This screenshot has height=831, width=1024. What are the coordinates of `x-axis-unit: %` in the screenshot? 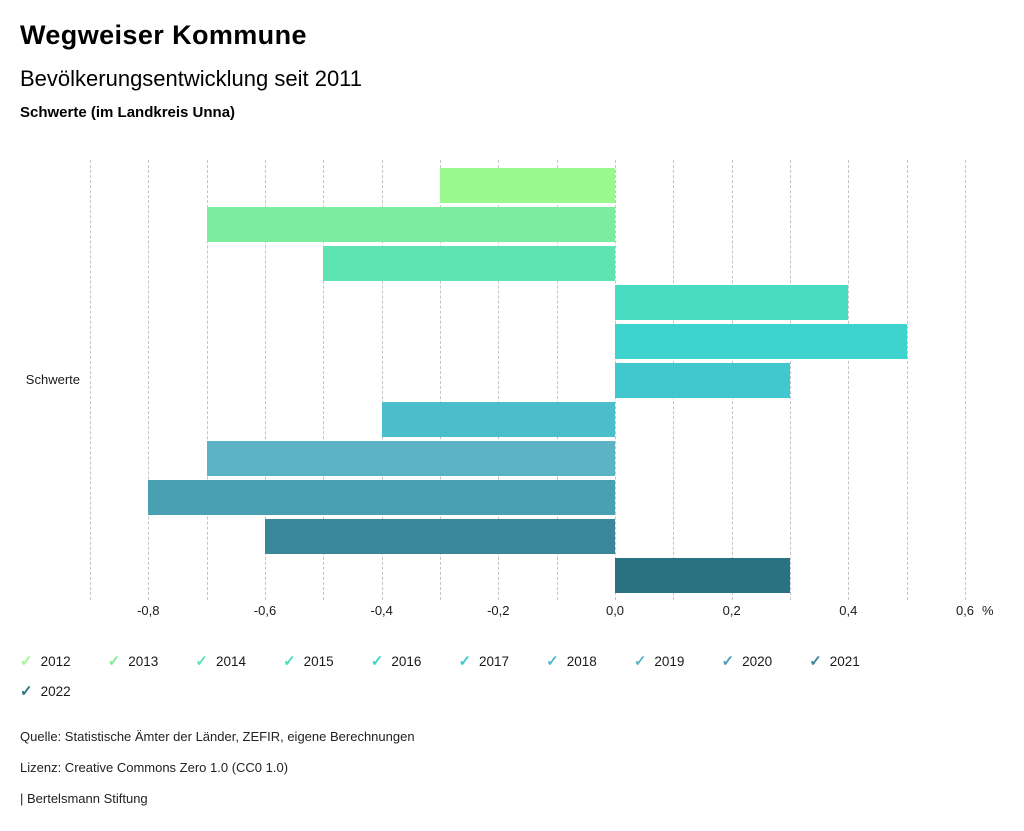 It's located at (988, 610).